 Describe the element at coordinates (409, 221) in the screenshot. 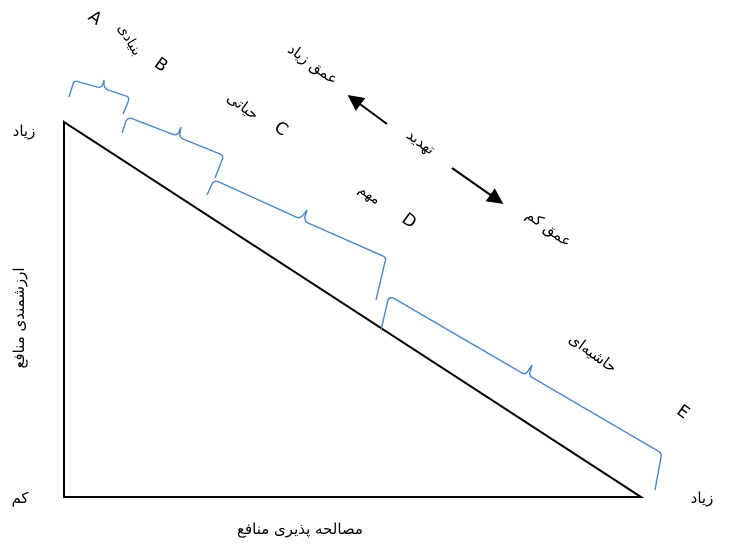

I see `zone-d-letter: D` at that location.